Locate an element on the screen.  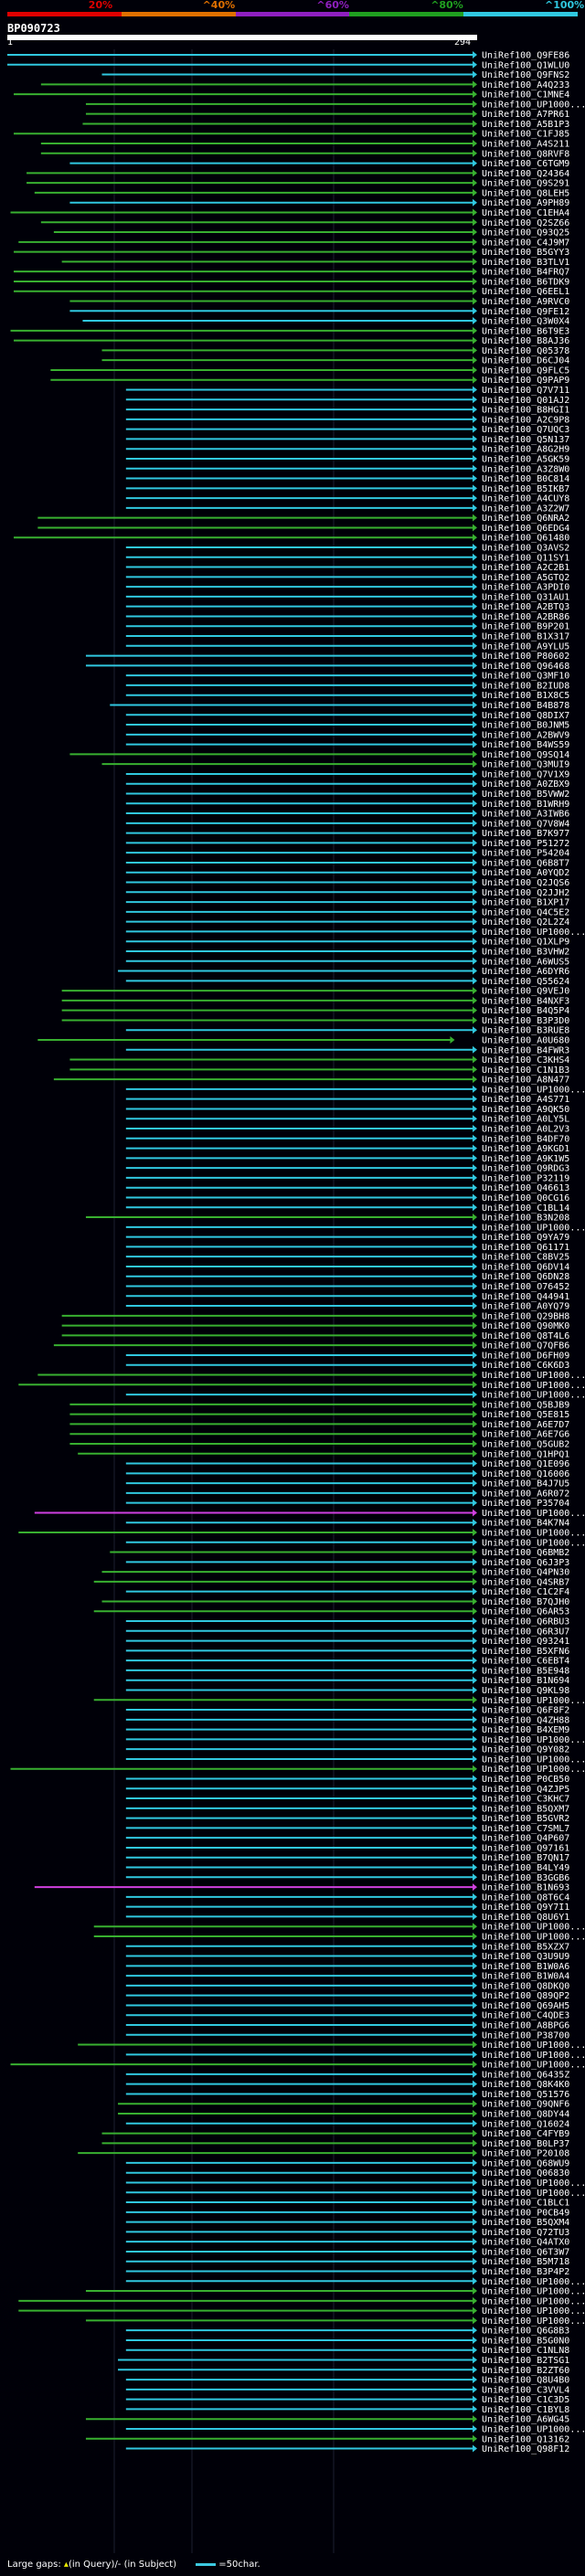
hit-label: UniRef100_Q1E096 is located at coordinates (525, 1464).